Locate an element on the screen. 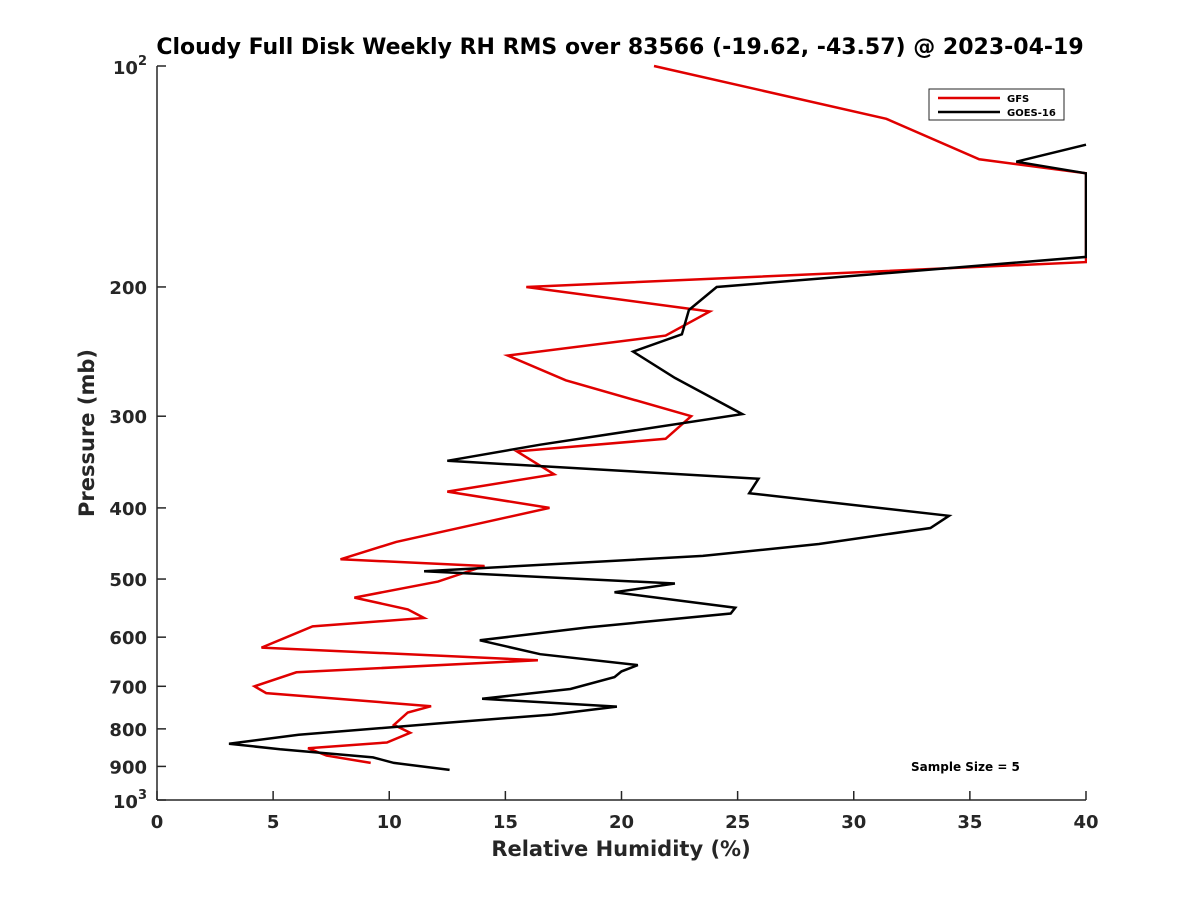  x-tick-label: 40 is located at coordinates (1085, 822).